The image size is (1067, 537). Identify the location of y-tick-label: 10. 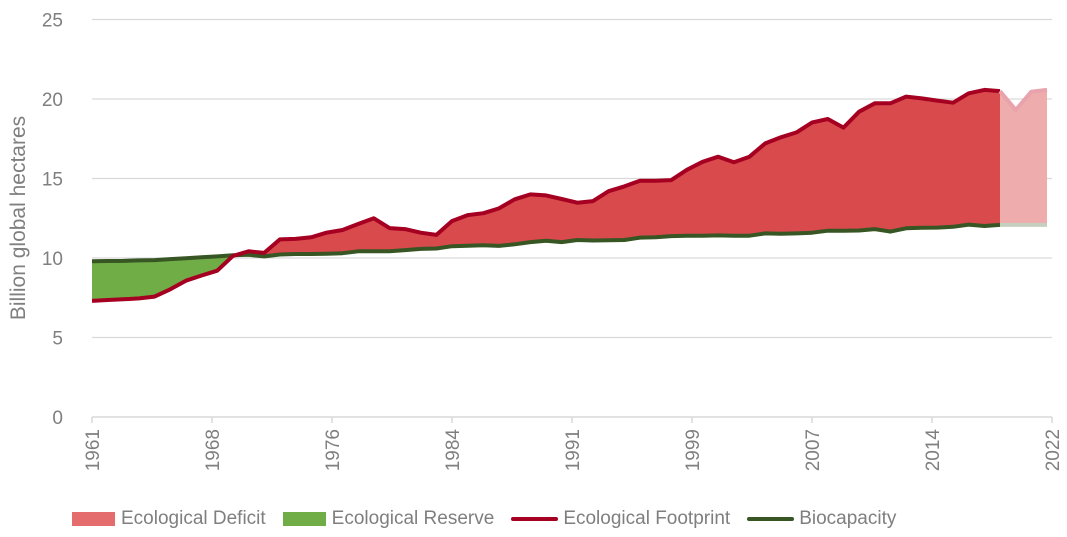
(52, 259).